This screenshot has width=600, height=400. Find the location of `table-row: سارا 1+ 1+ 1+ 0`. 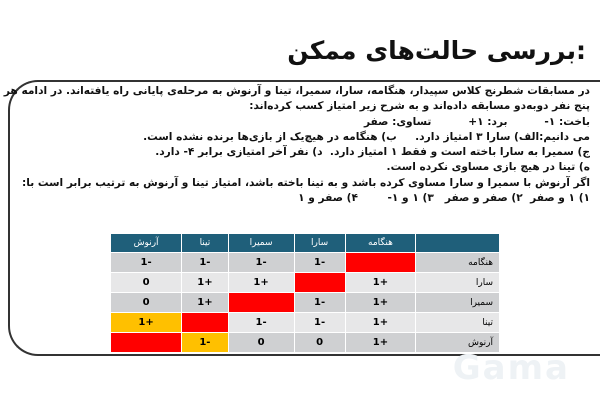

table-row: سارا 1+ 1+ 1+ 0 is located at coordinates (304, 282).